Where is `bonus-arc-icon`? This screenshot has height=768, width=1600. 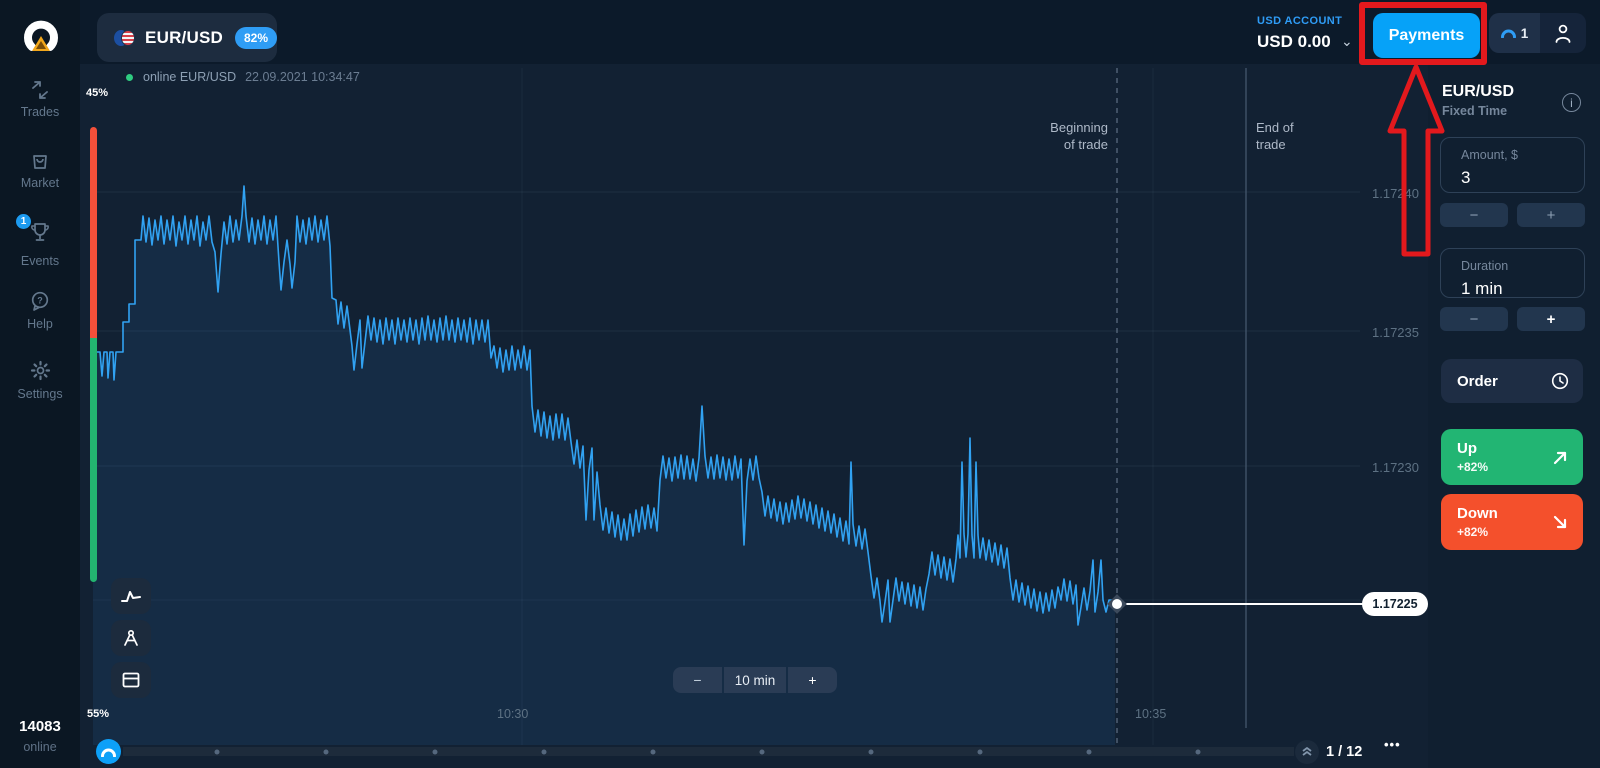
bonus-arc-icon is located at coordinates (1508, 33).